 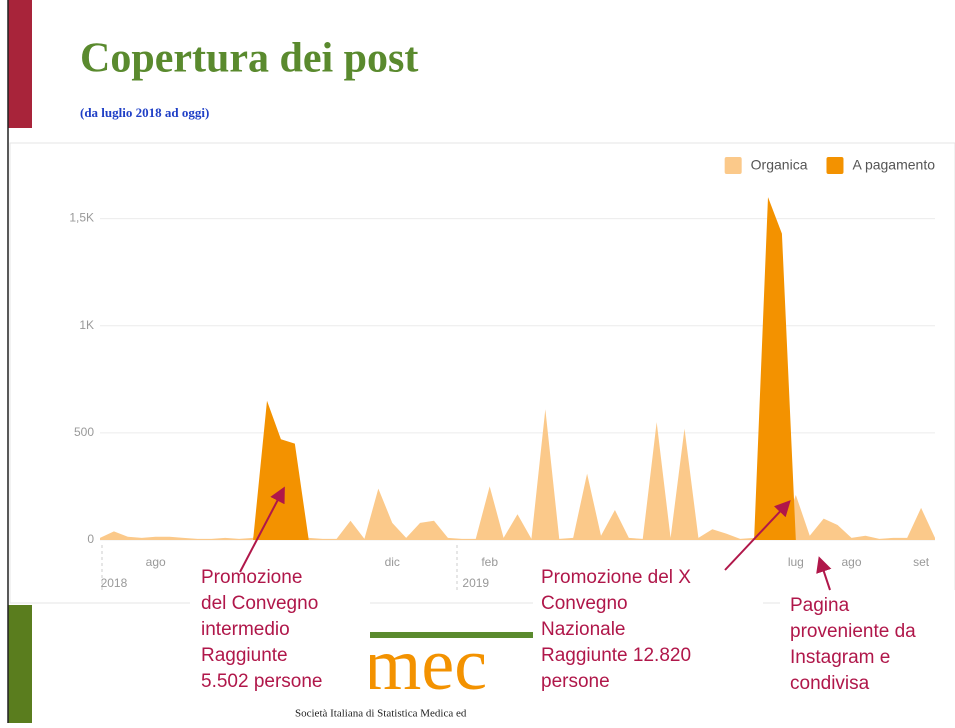 What do you see at coordinates (575, 681) in the screenshot?
I see `annotation-text: persone` at bounding box center [575, 681].